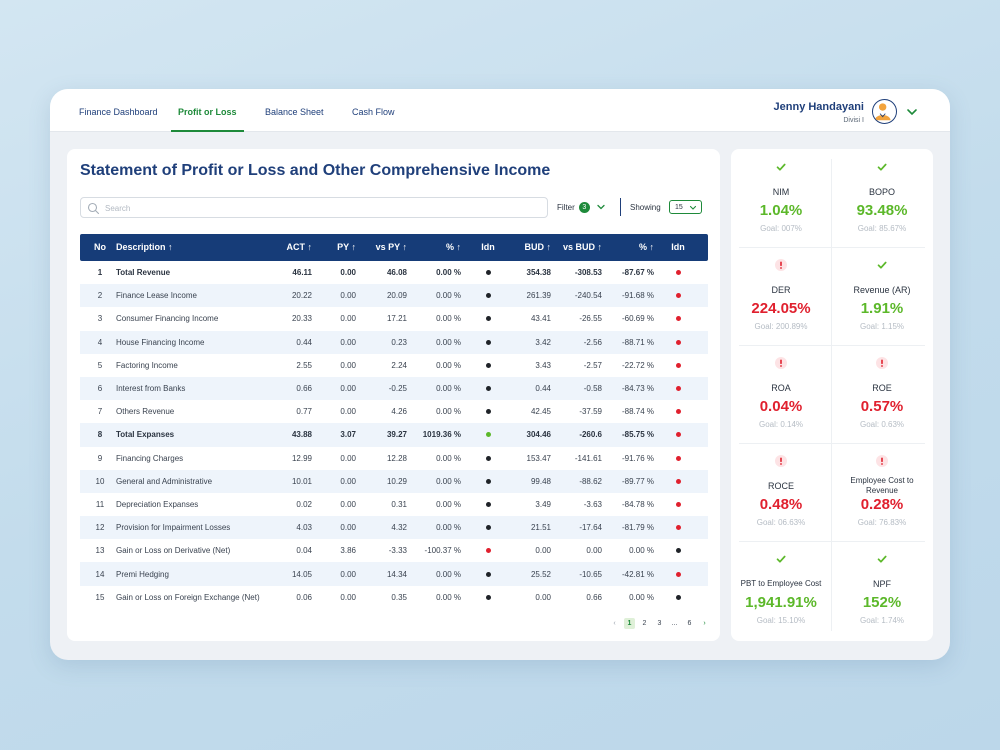 This screenshot has height=750, width=1000. I want to click on rows-per-page-value: 15, so click(679, 207).